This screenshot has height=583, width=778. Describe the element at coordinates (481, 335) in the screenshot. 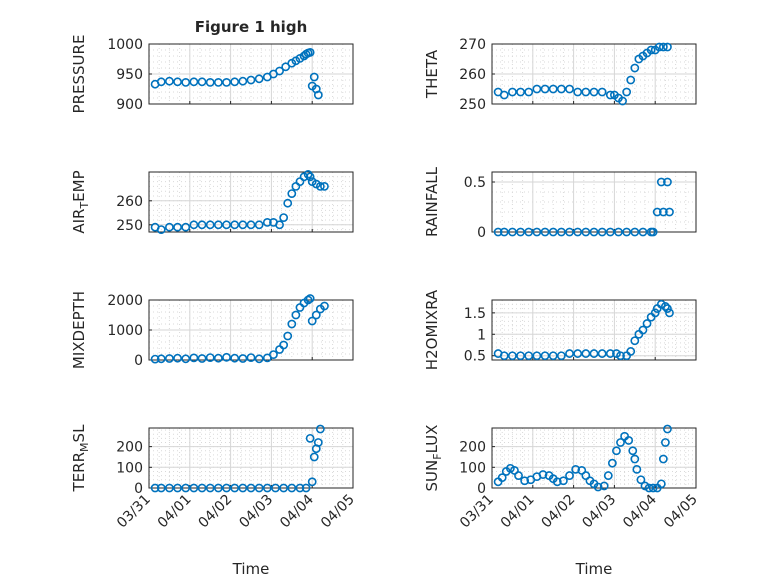

I see `y-tick-label: 1` at that location.